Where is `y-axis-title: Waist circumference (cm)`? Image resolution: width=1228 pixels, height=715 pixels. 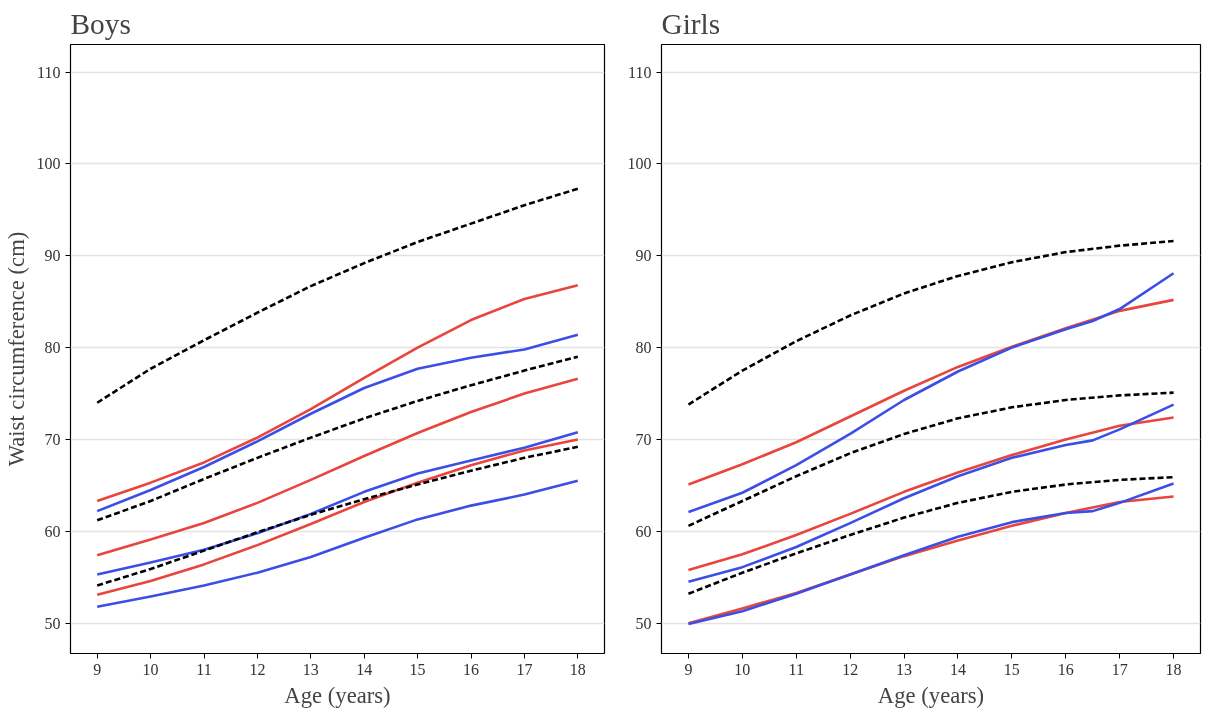
y-axis-title: Waist circumference (cm) is located at coordinates (16, 349).